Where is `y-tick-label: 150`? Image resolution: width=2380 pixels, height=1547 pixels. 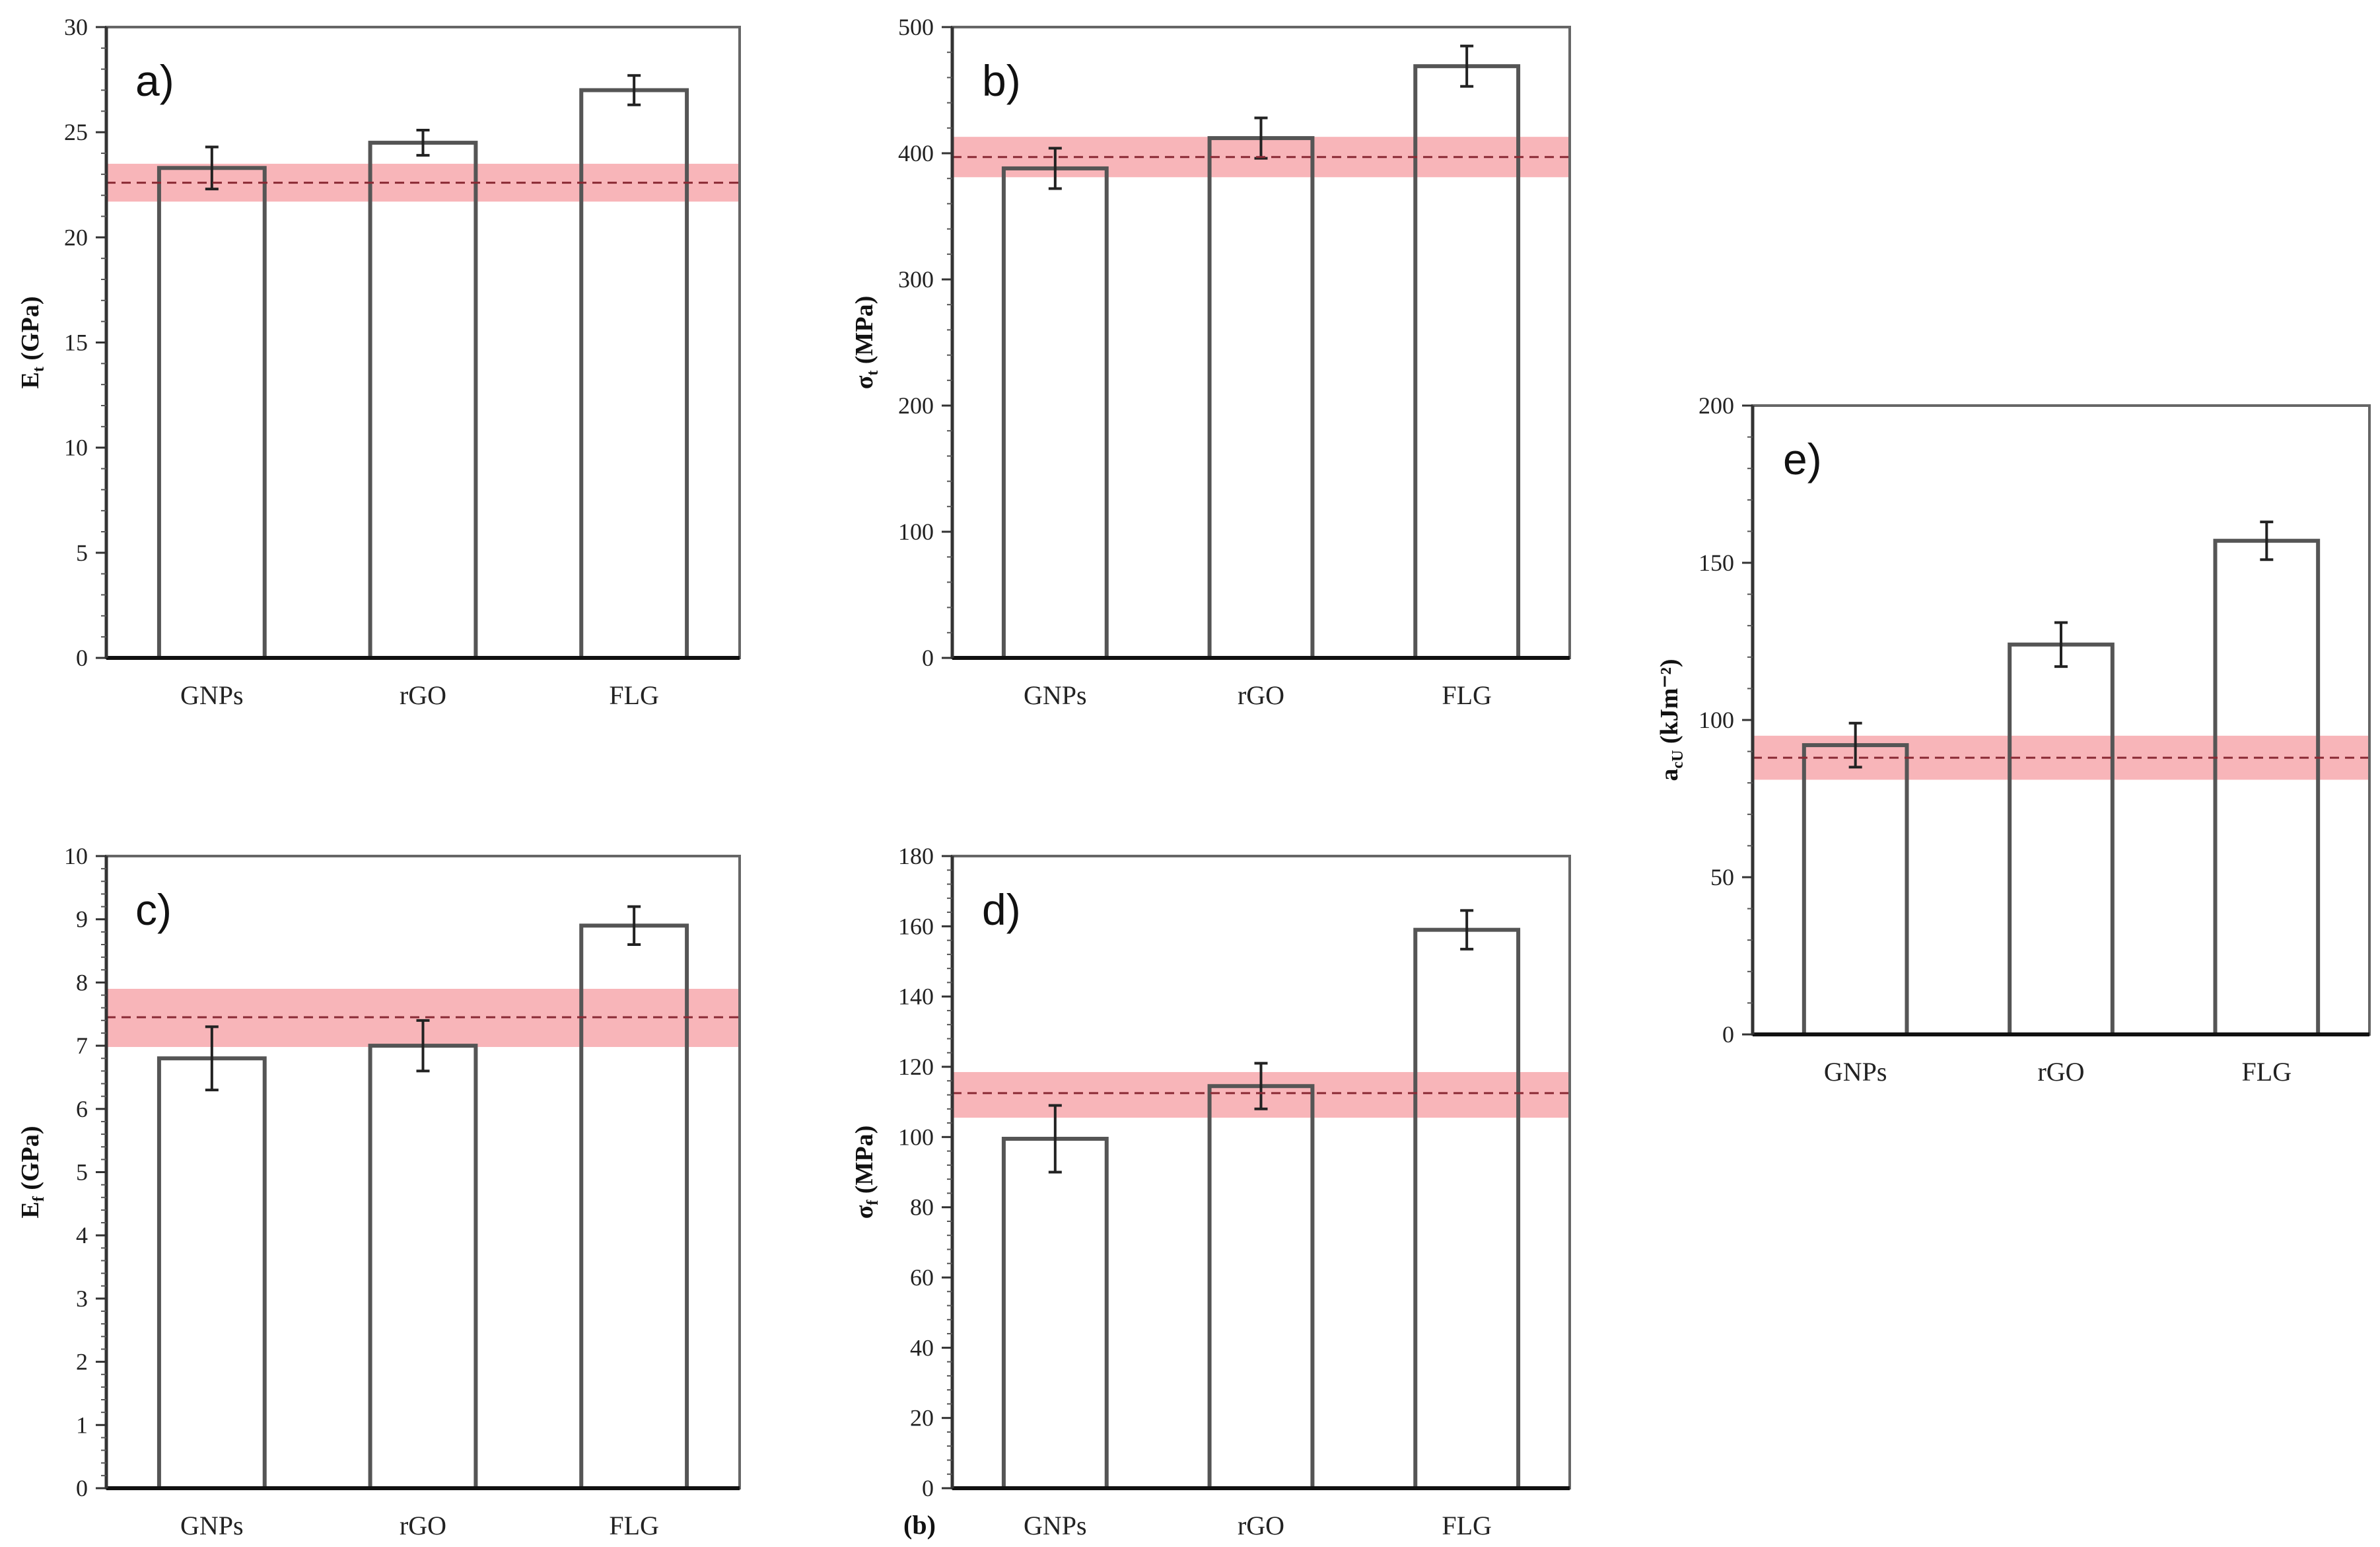
y-tick-label: 150 is located at coordinates (1716, 563).